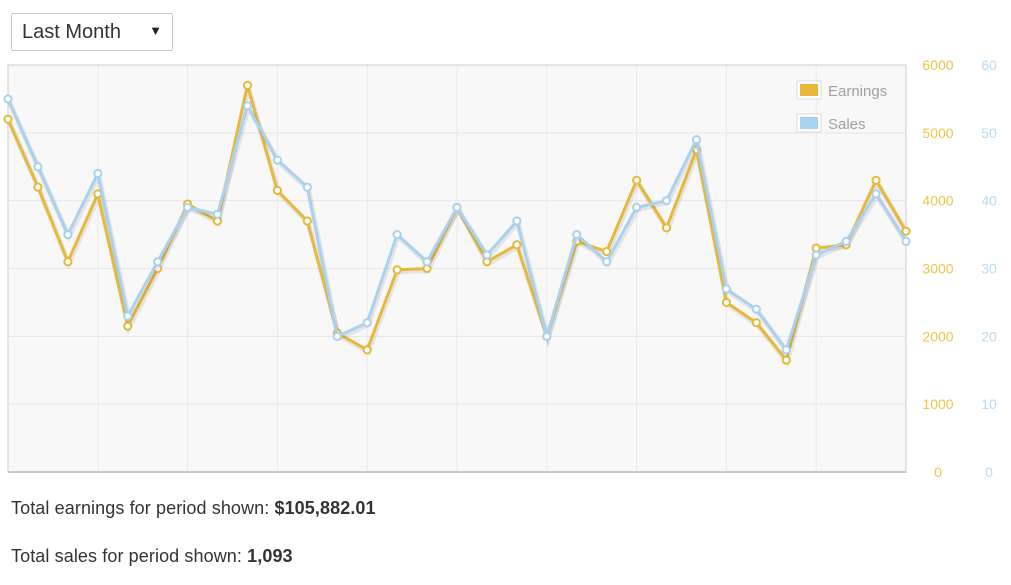 The height and width of the screenshot is (585, 1011). What do you see at coordinates (143, 508) in the screenshot?
I see `earnings-summary-label: Total earnings for period shown:` at bounding box center [143, 508].